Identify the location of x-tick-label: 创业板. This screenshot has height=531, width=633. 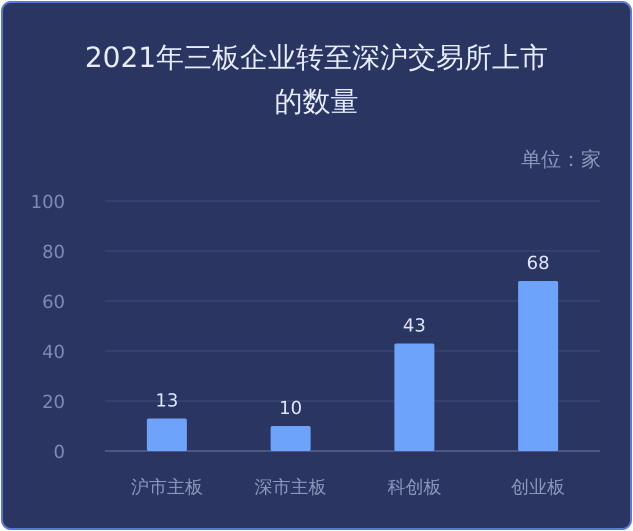
(538, 487).